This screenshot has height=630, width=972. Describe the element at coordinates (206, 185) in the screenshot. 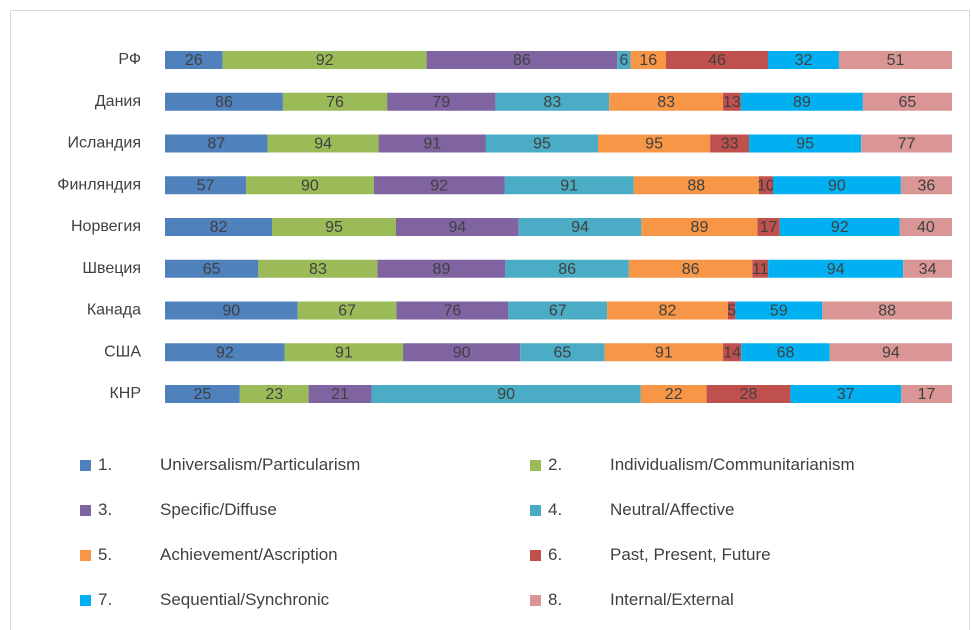

I see `data-label: 57` at that location.